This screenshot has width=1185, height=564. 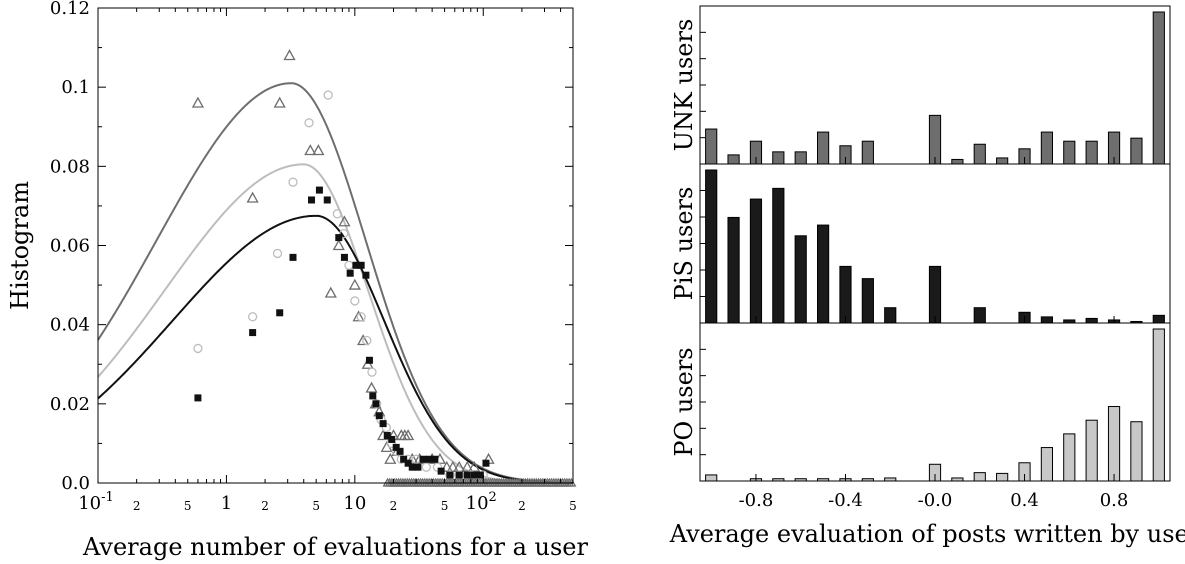 What do you see at coordinates (684, 244) in the screenshot?
I see `panel-label: PiS users` at bounding box center [684, 244].